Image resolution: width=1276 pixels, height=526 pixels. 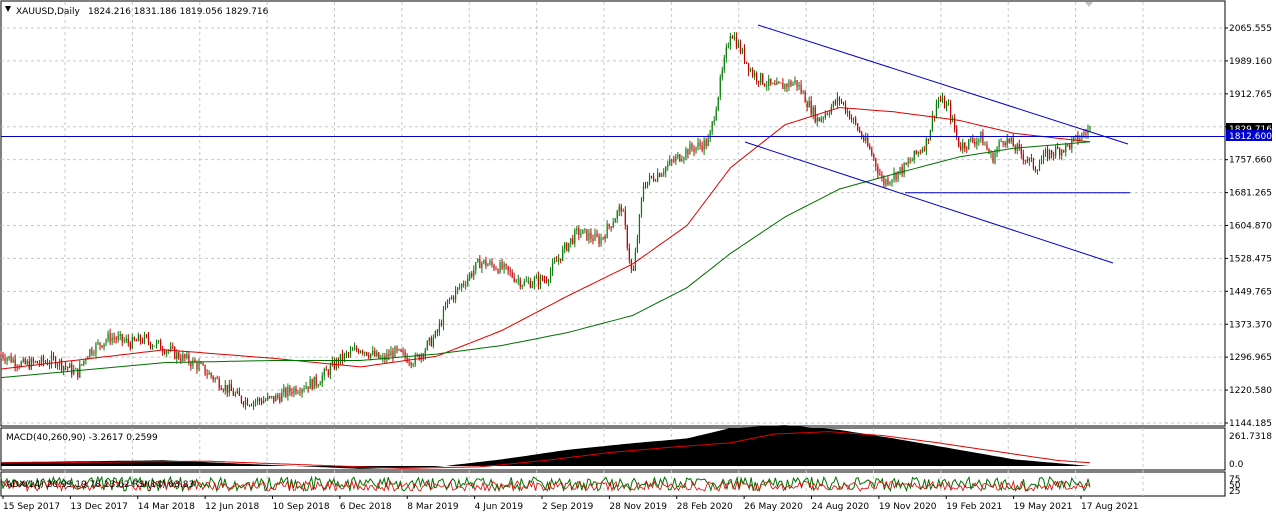 I want to click on shift-marker-icon, so click(x=1089, y=4).